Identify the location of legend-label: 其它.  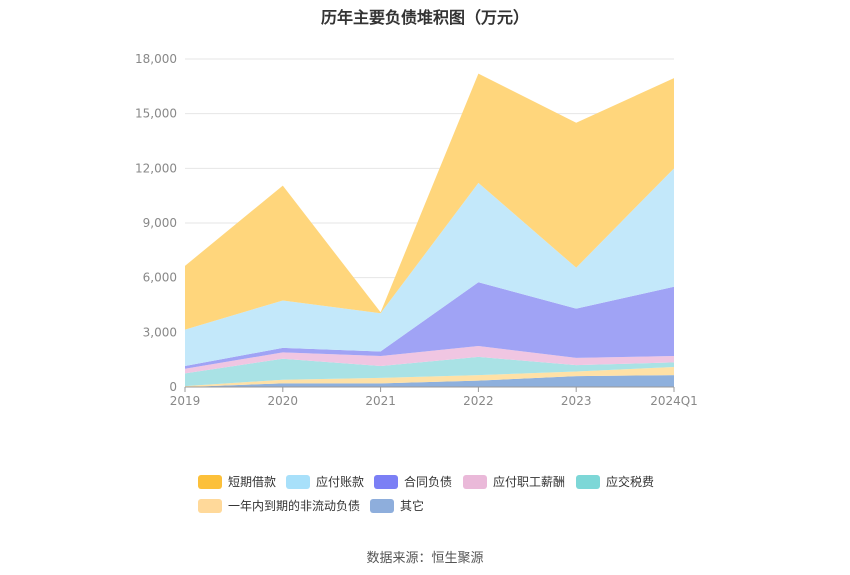
(412, 506).